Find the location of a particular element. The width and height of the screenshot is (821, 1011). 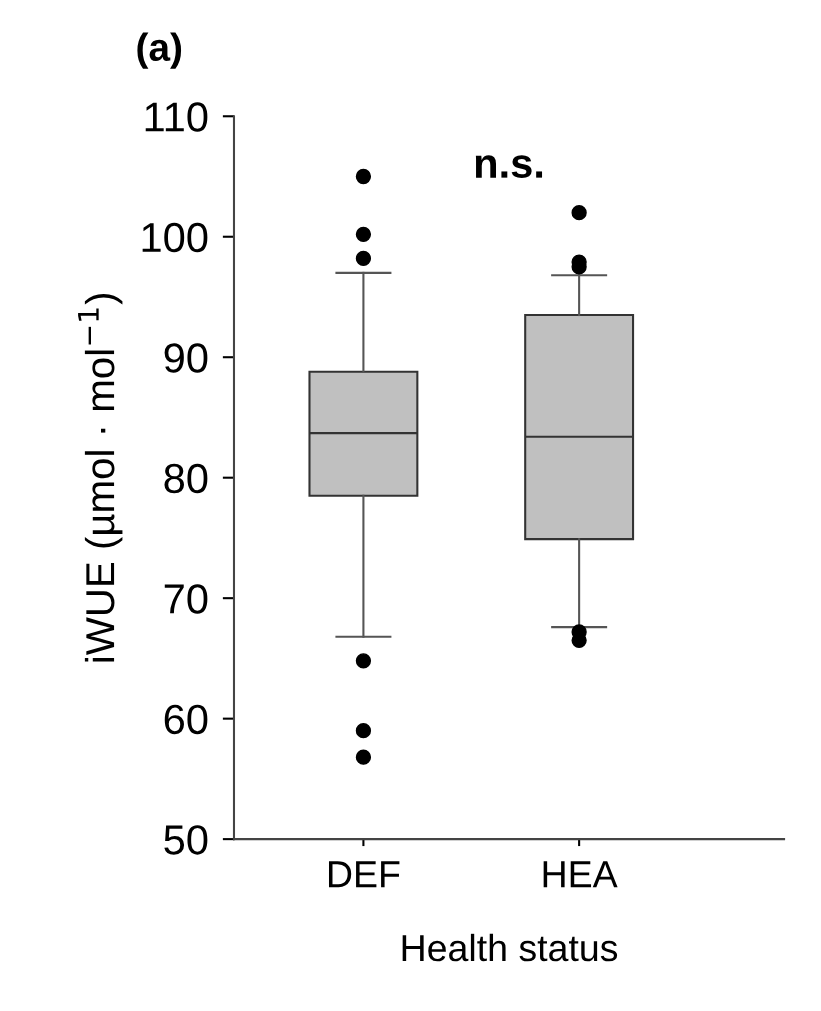

y-tick-label: 110 is located at coordinates (176, 117).